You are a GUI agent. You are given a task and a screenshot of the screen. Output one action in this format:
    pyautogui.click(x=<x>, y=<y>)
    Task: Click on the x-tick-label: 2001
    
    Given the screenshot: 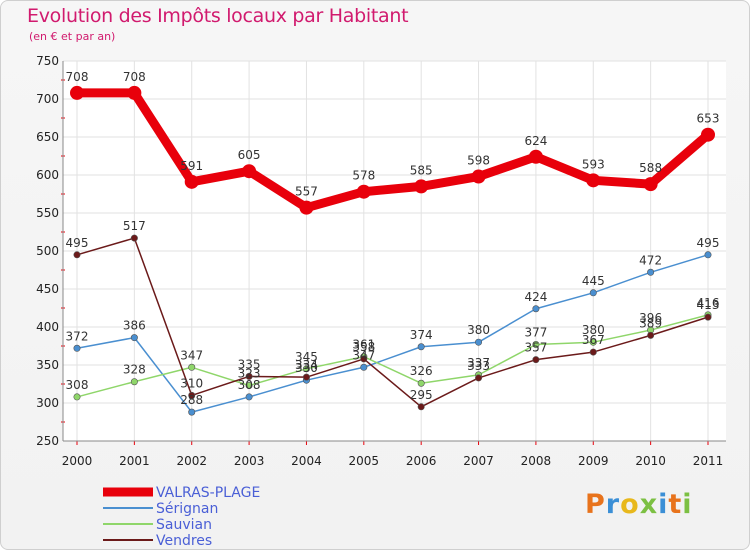 What is the action you would take?
    pyautogui.click(x=134, y=461)
    